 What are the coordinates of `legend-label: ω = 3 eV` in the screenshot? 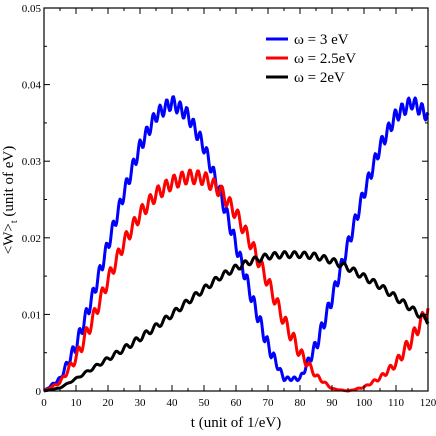 It's located at (321, 40).